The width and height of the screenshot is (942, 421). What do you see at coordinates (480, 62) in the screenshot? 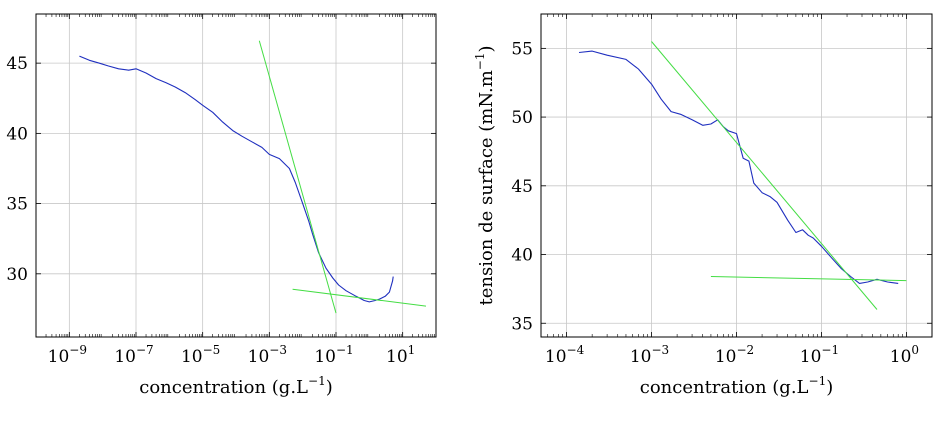
I see `y-axis-label-exponent: −1` at bounding box center [480, 62].